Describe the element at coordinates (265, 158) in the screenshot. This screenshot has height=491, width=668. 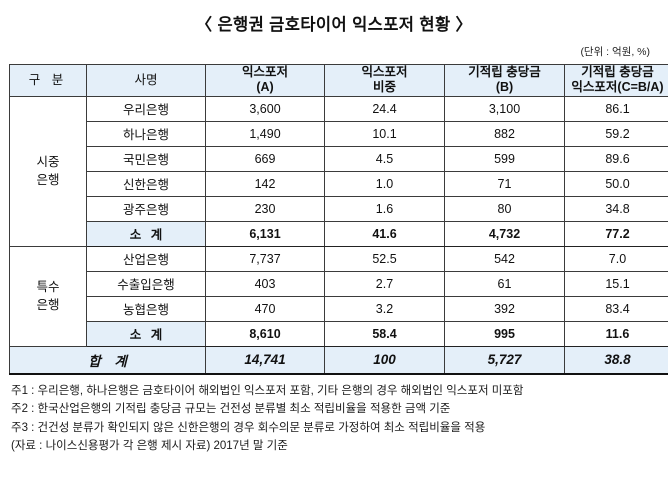
I see `exposure-kookmin: 669` at that location.